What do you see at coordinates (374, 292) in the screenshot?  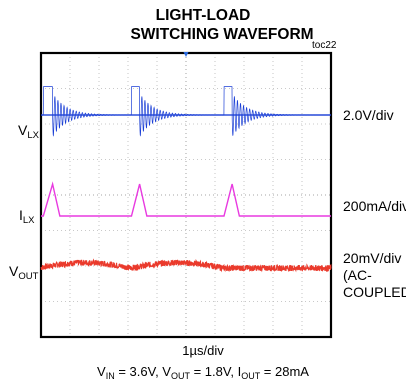 I see `ch3-scale-coupling-2: COUPLED)` at bounding box center [374, 292].